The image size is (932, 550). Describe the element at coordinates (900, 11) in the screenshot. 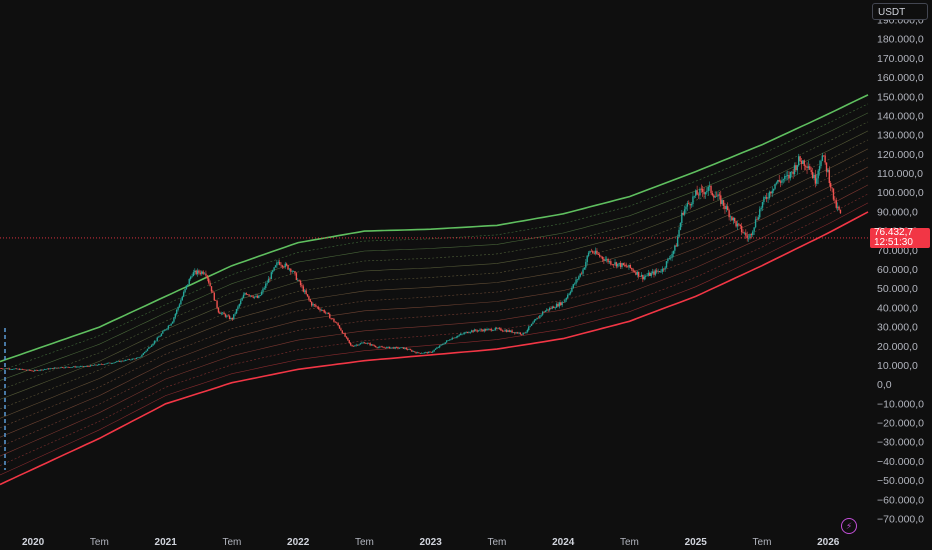

I see `currency-button: USDT` at that location.